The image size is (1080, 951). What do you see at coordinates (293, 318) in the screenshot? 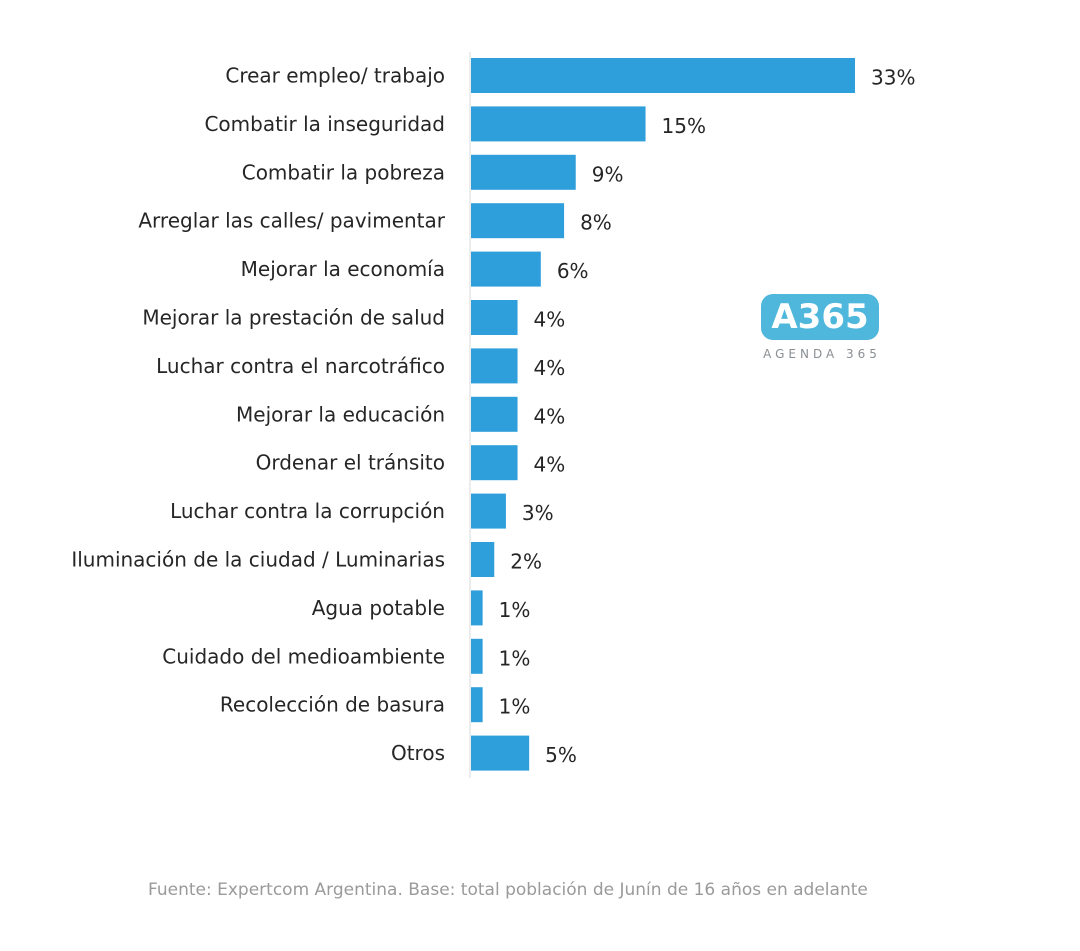
I see `category-label: Mejorar la prestación de salud` at bounding box center [293, 318].